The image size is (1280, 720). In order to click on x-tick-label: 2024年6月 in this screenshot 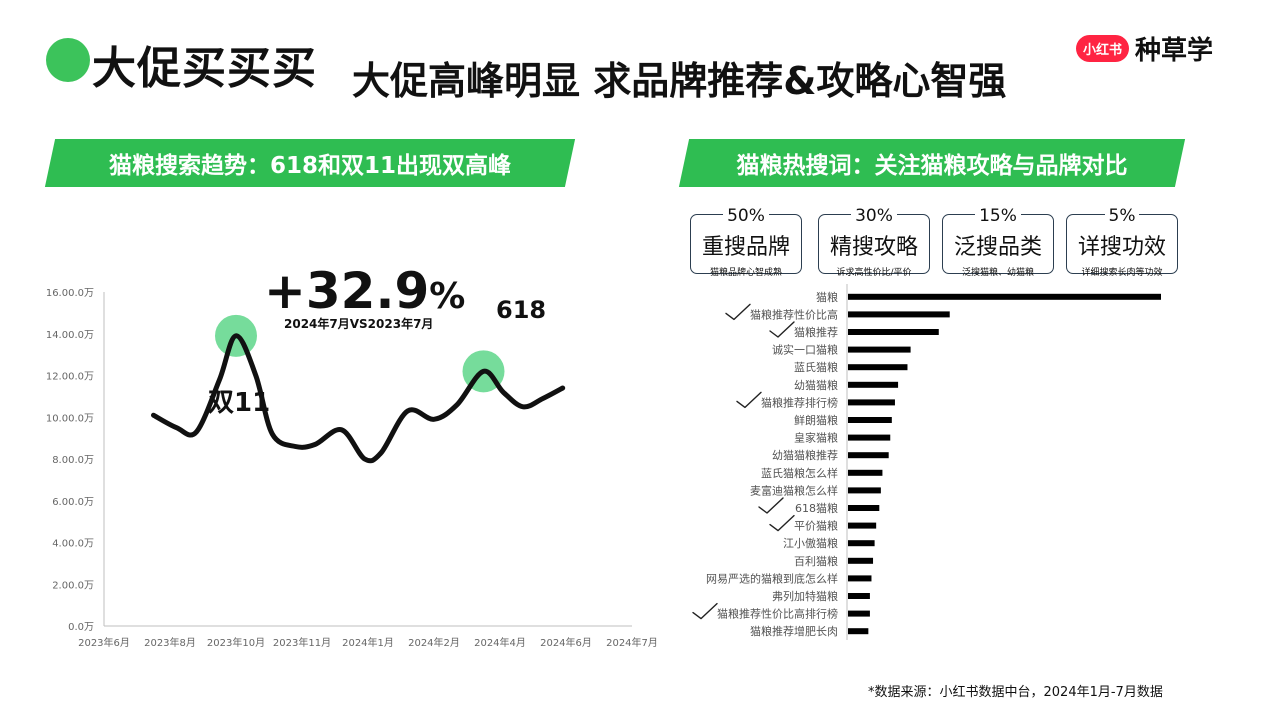, I will do `click(566, 642)`.